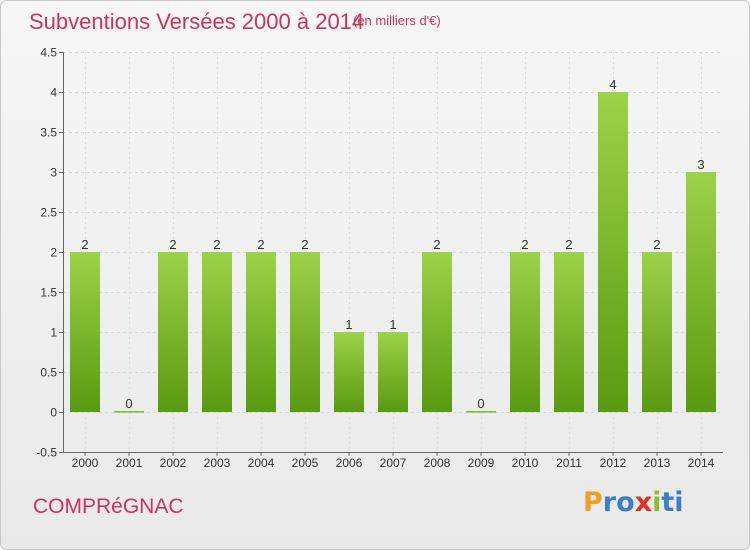 This screenshot has height=550, width=750. I want to click on x-tick-label: 2000, so click(85, 463).